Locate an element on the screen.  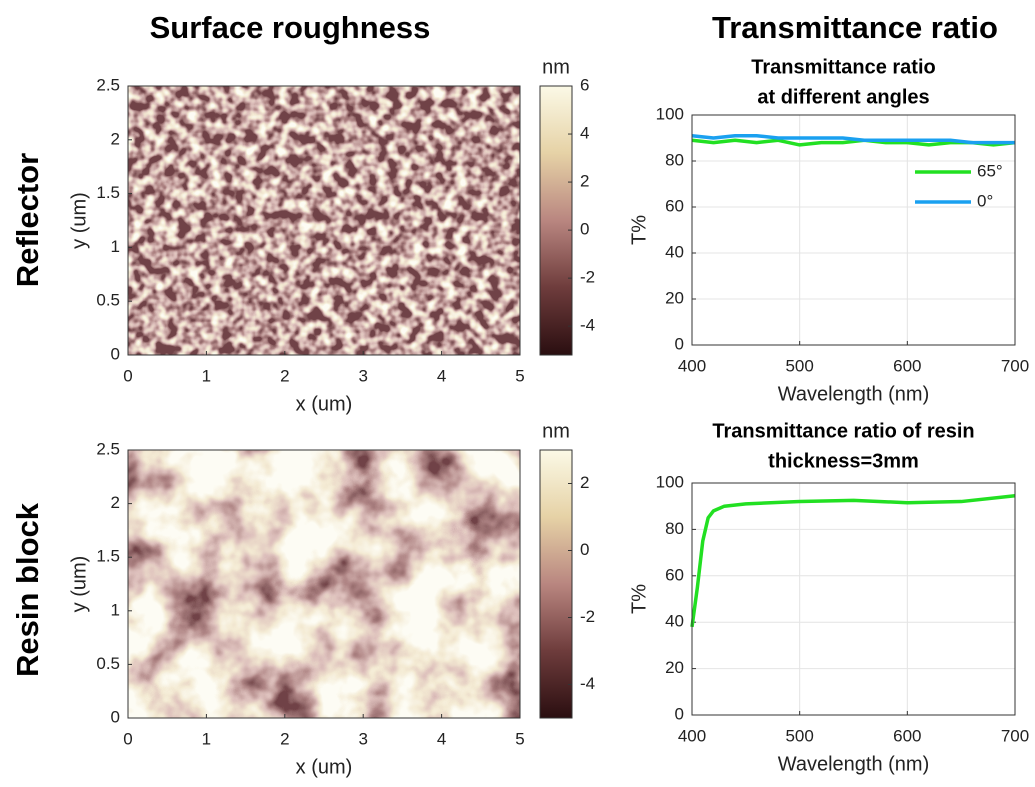
colorbar-tick-label: 4 is located at coordinates (584, 133).